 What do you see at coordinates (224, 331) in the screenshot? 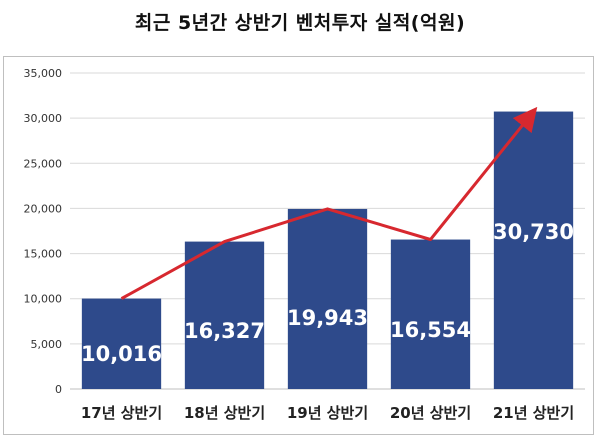
I see `data-label: 16,327` at bounding box center [224, 331].